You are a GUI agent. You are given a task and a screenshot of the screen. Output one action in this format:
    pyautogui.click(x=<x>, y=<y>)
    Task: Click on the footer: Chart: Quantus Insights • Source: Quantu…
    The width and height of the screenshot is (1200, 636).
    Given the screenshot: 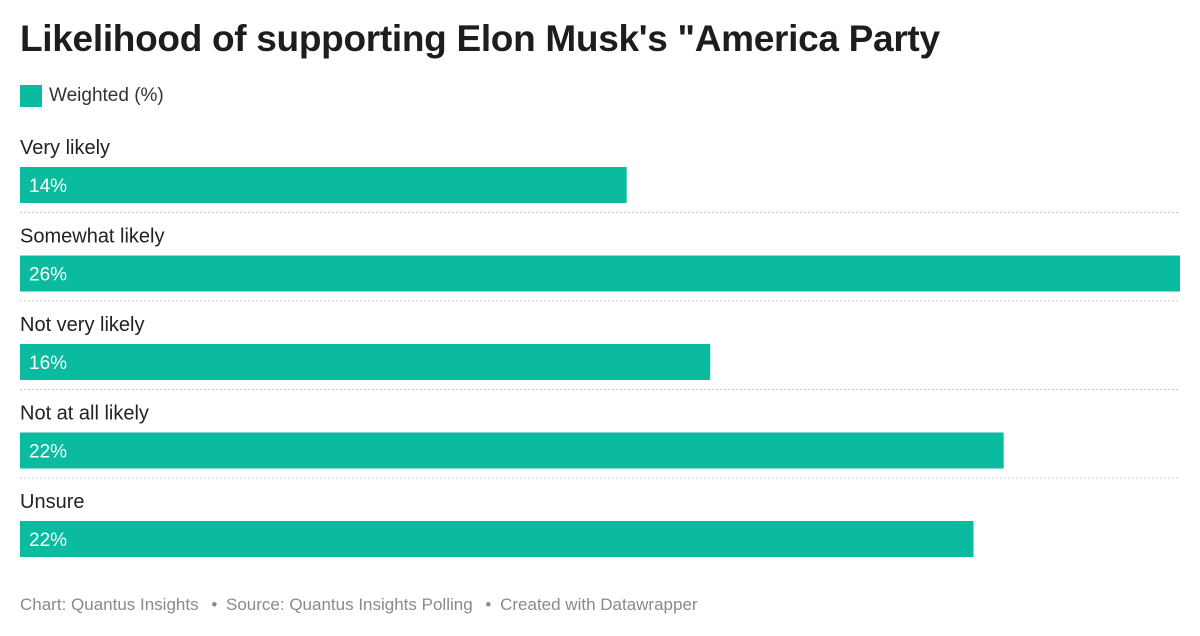 What is the action you would take?
    pyautogui.click(x=359, y=605)
    